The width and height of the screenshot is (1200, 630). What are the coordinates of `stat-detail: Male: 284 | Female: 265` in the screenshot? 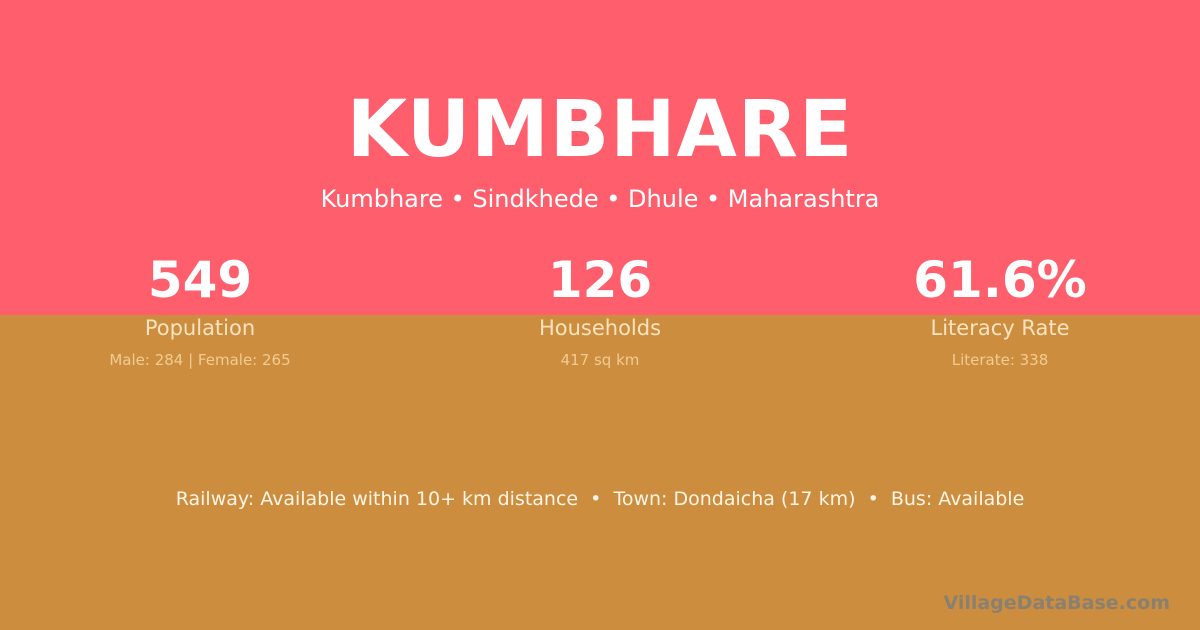 It's located at (200, 360).